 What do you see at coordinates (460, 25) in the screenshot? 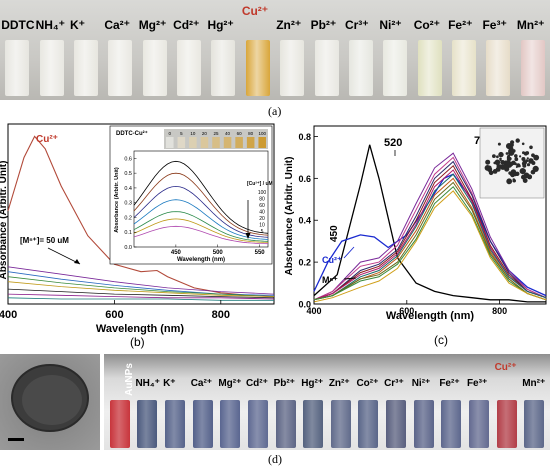
I see `panel-a-ion-label: Fe²⁺` at bounding box center [460, 25].